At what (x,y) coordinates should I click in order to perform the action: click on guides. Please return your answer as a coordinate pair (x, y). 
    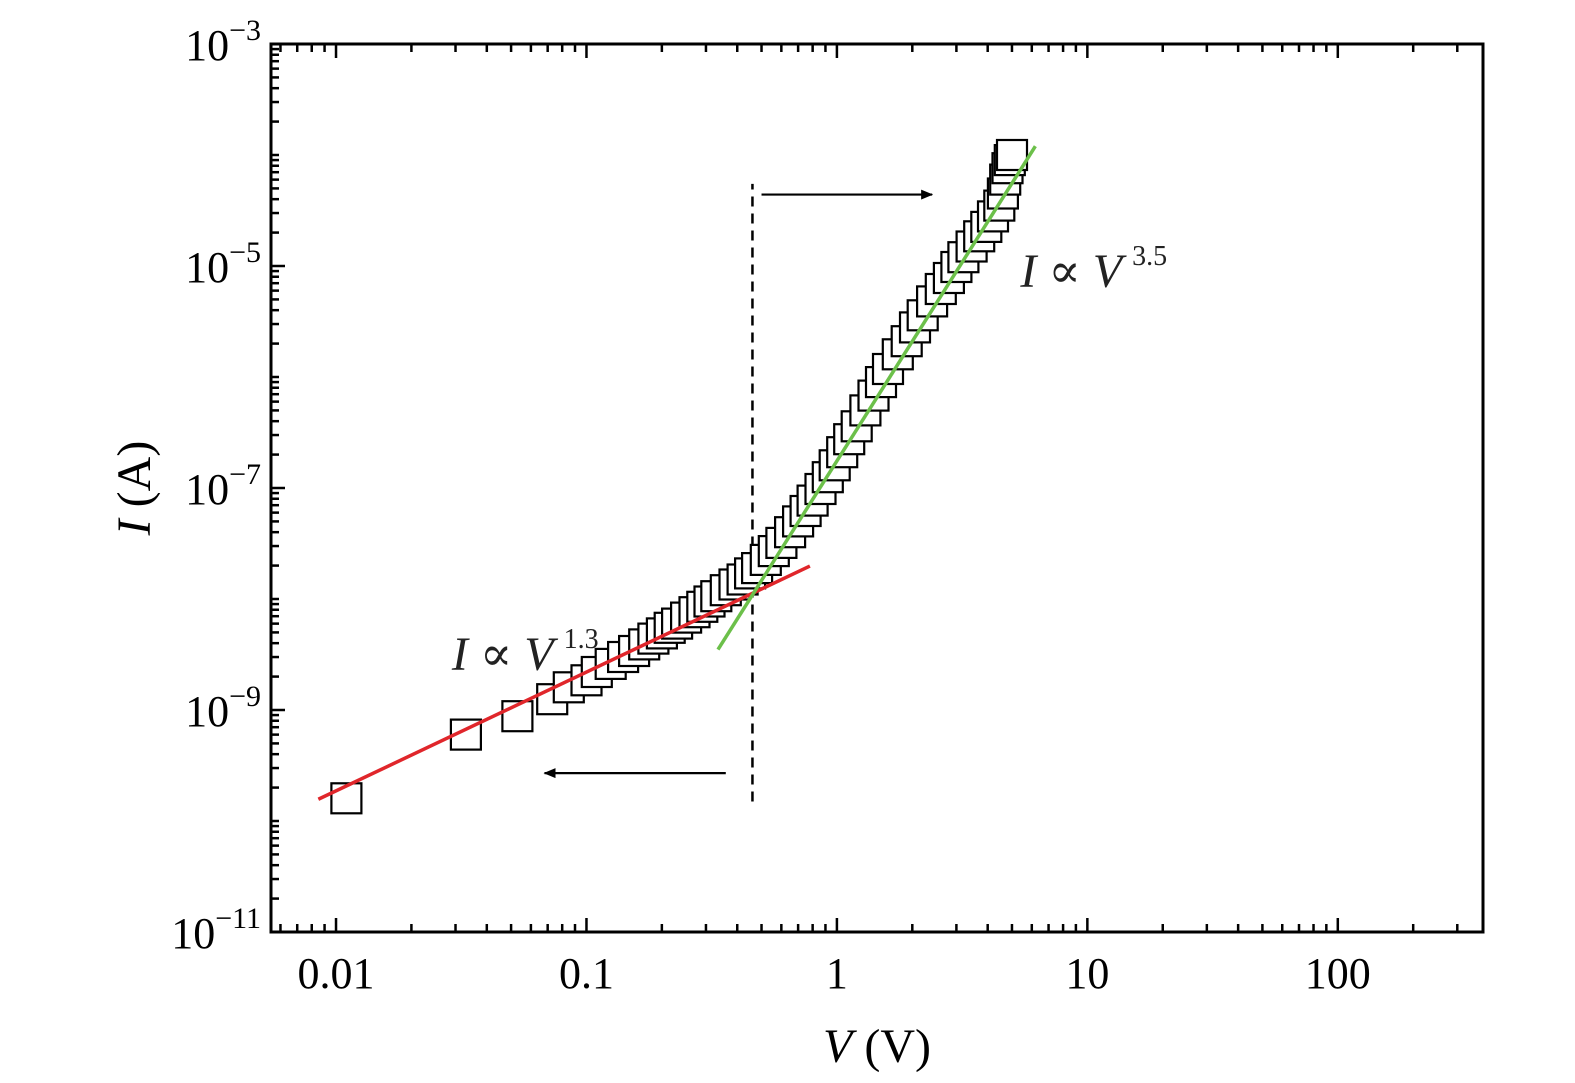
    Looking at the image, I should click on (738, 492).